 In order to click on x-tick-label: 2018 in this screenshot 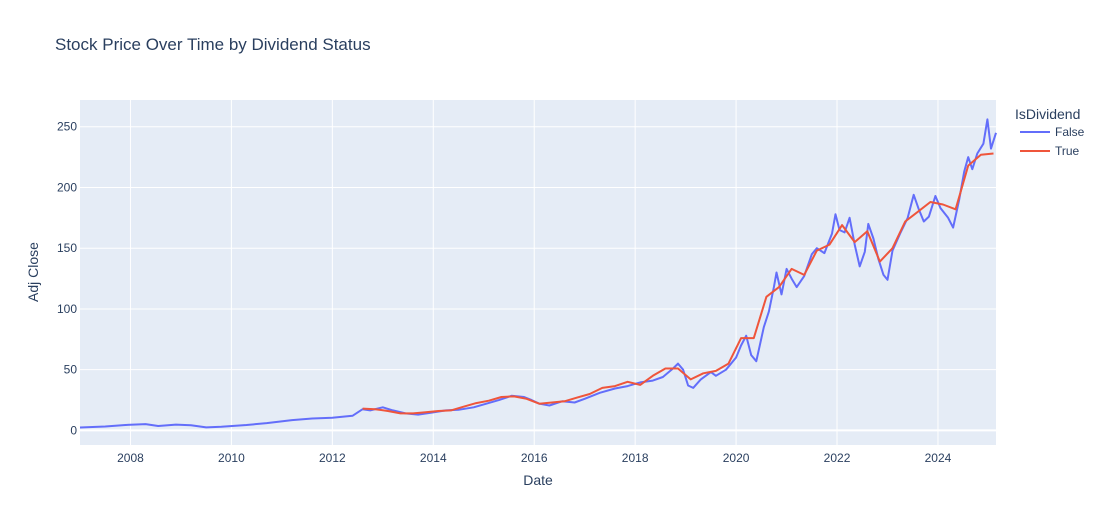, I will do `click(635, 458)`.